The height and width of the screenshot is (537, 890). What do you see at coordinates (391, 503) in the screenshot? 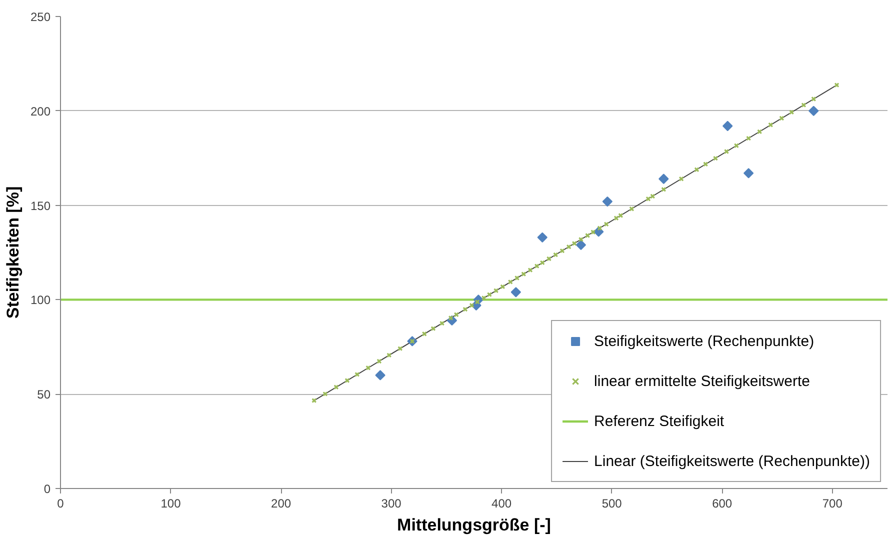
I see `x-tick-label: 300` at bounding box center [391, 503].